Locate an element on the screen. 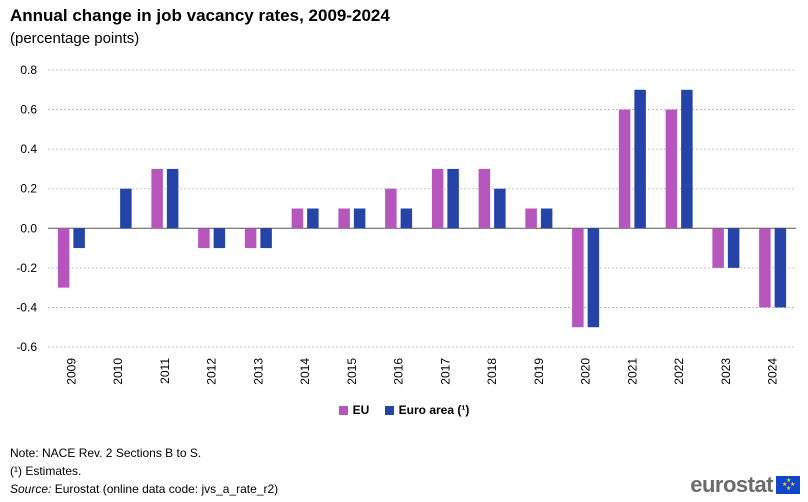  x-tick-label: 2021 is located at coordinates (632, 371).